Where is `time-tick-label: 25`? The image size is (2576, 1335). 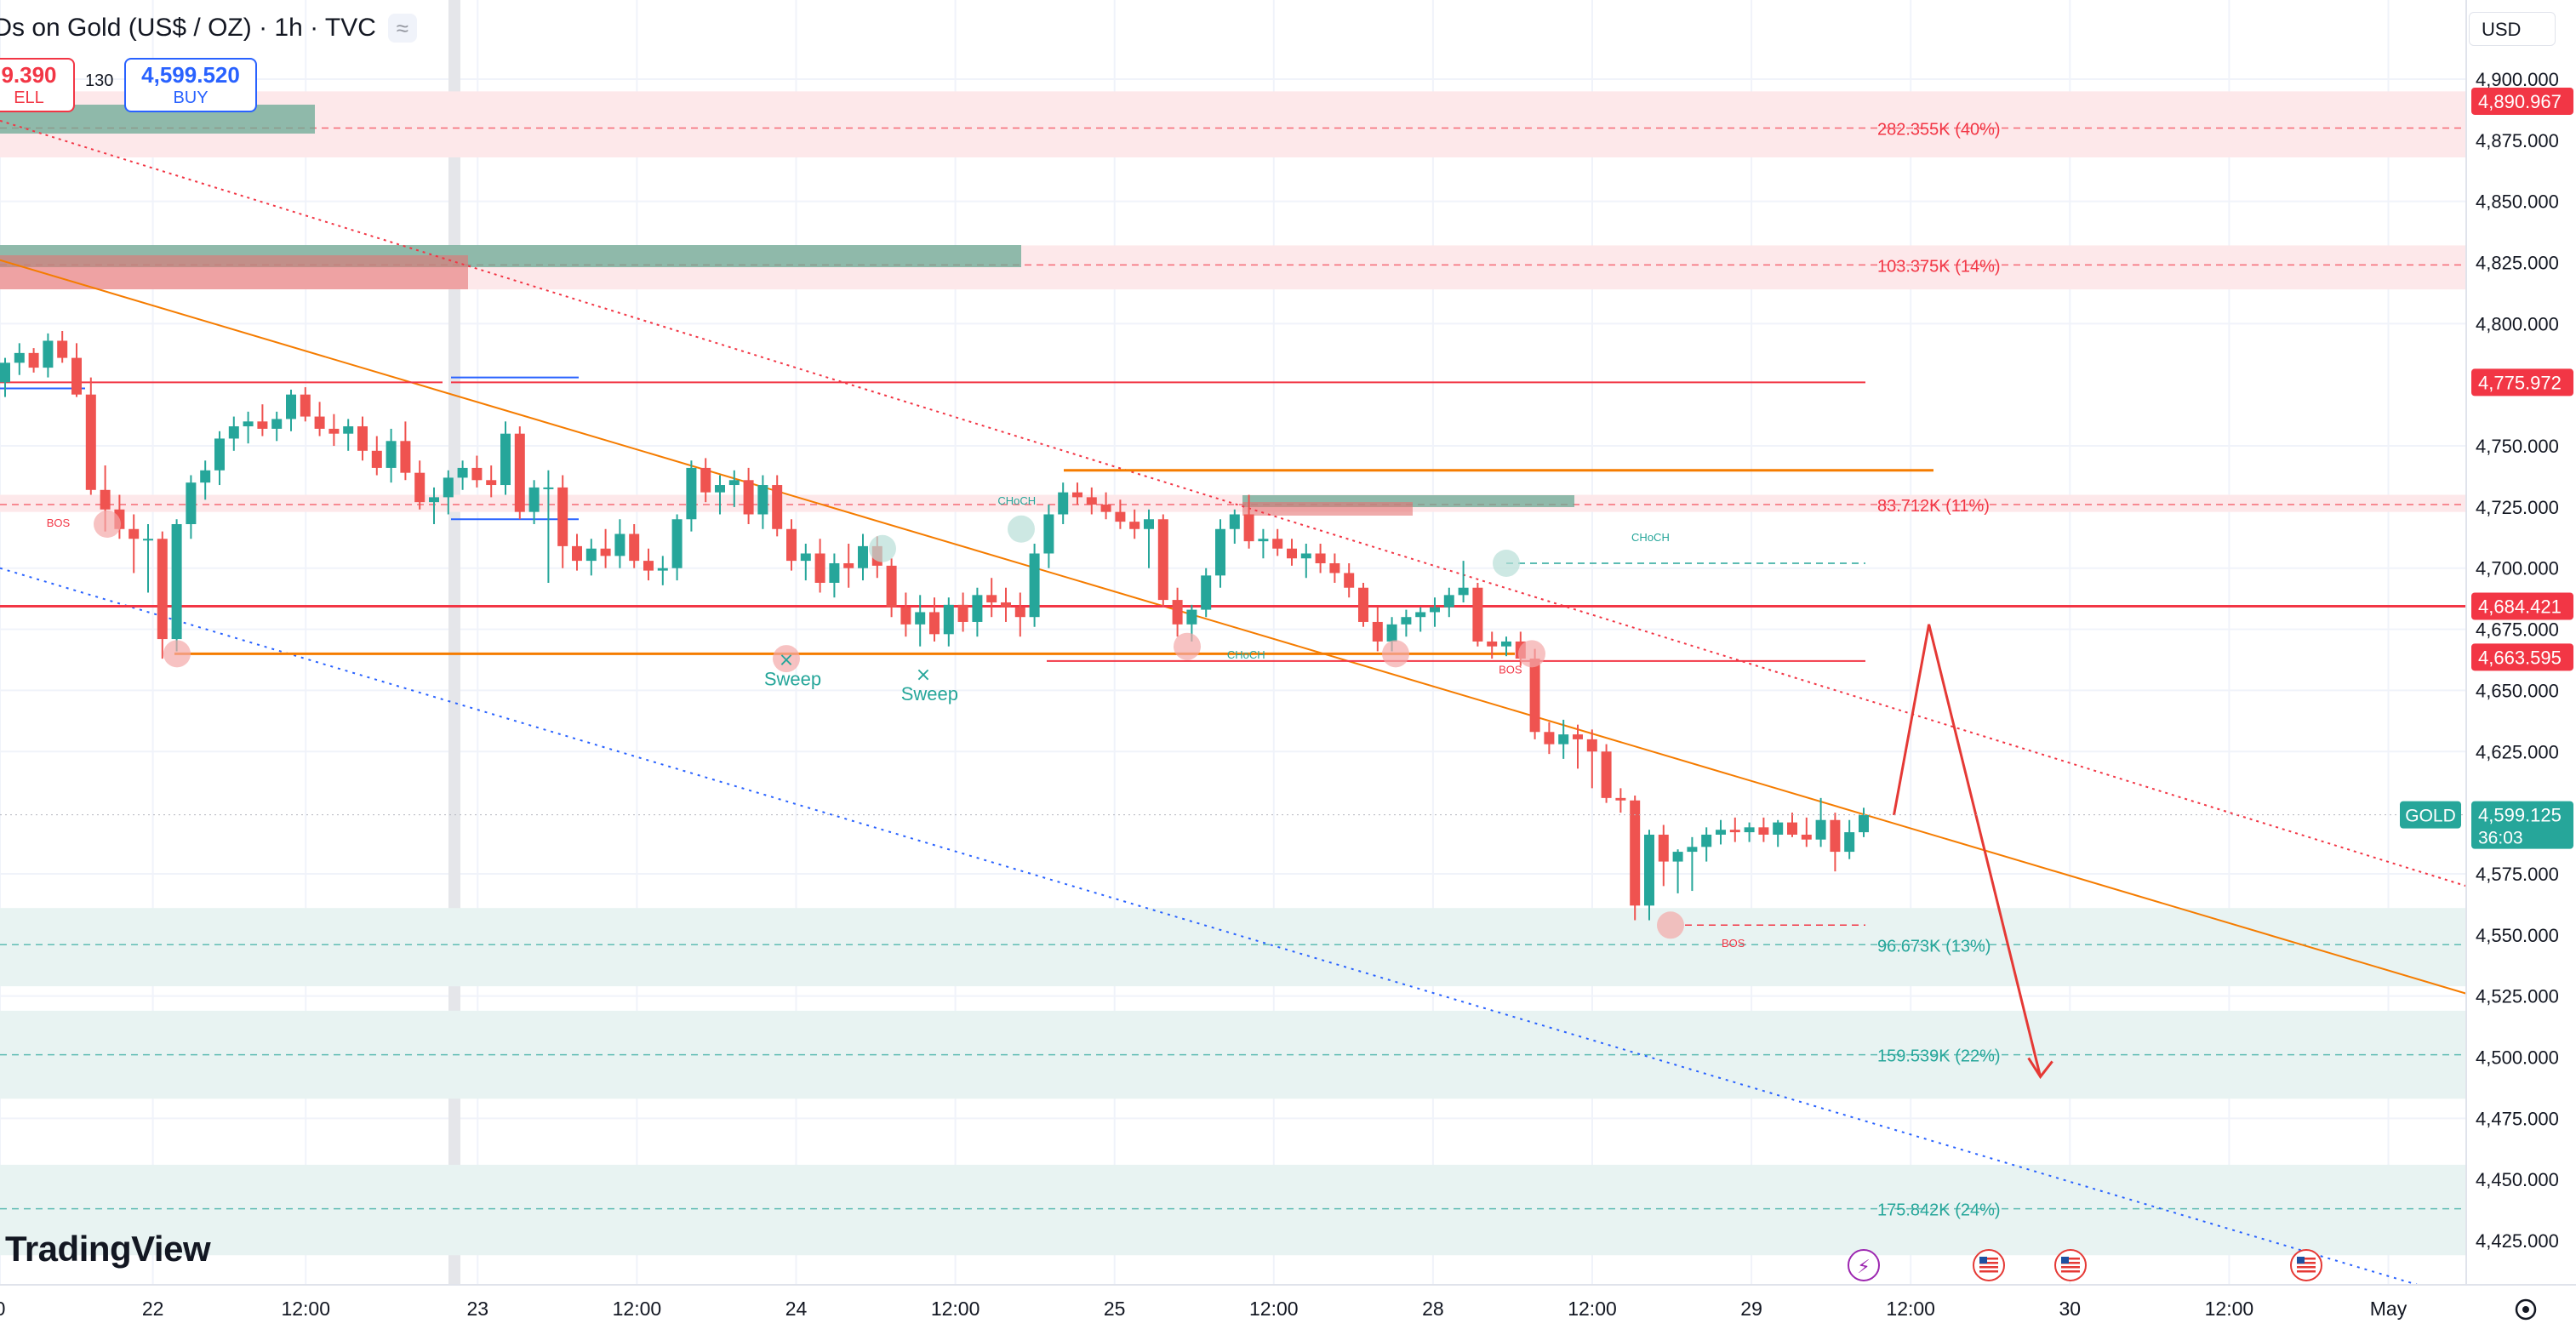
time-tick-label: 25 is located at coordinates (1115, 1309).